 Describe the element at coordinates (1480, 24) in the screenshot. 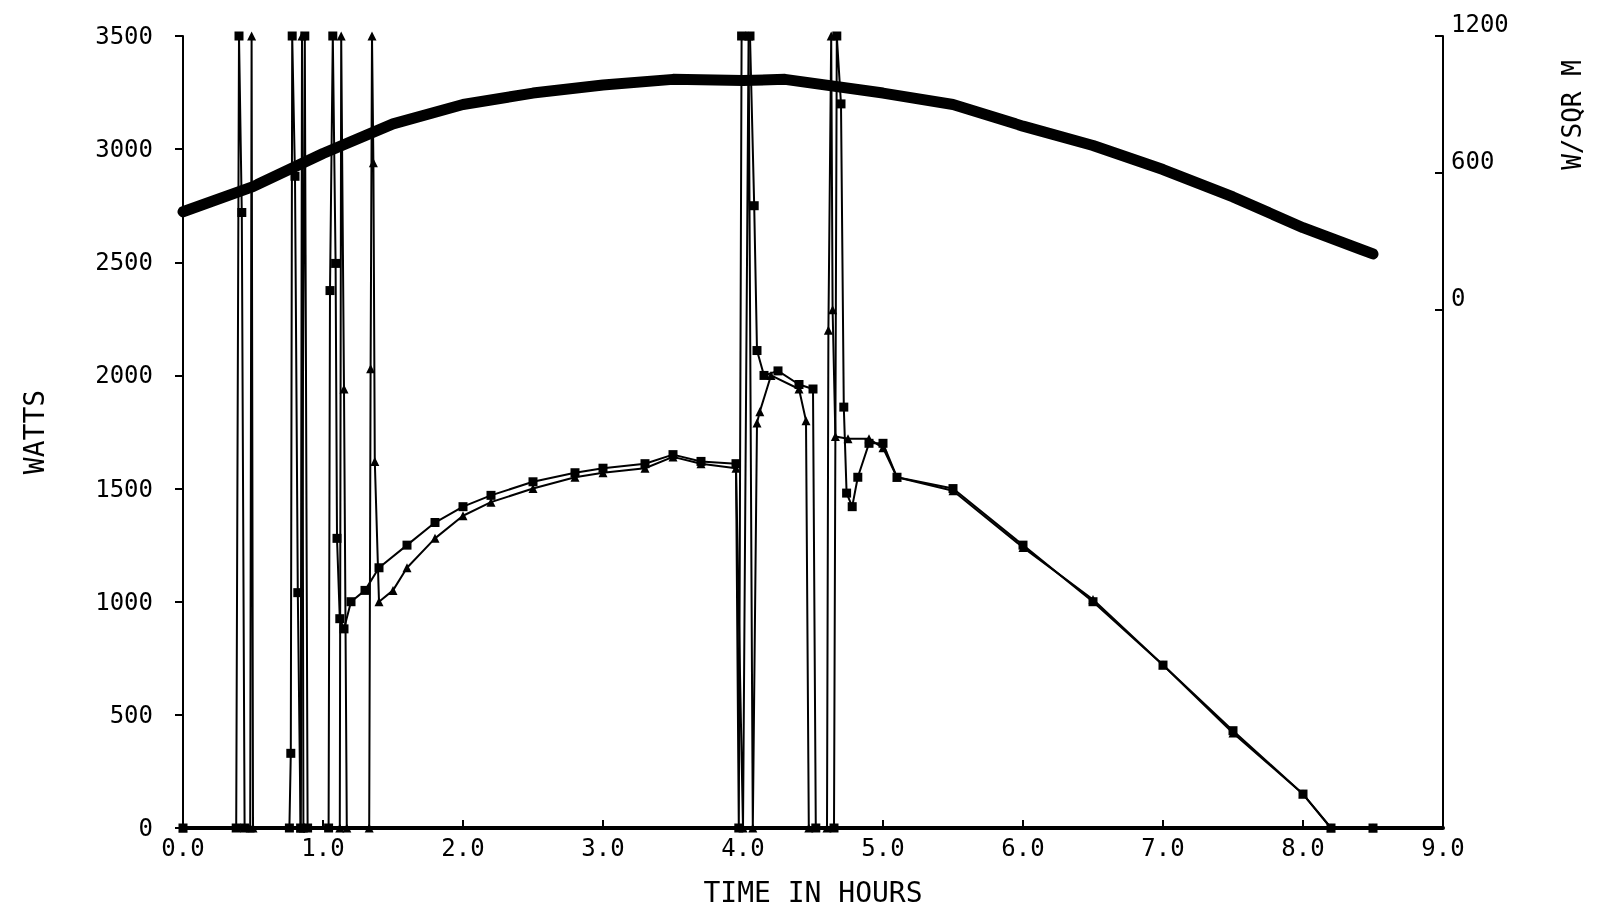

I see `y2-tick-label: 1200` at that location.